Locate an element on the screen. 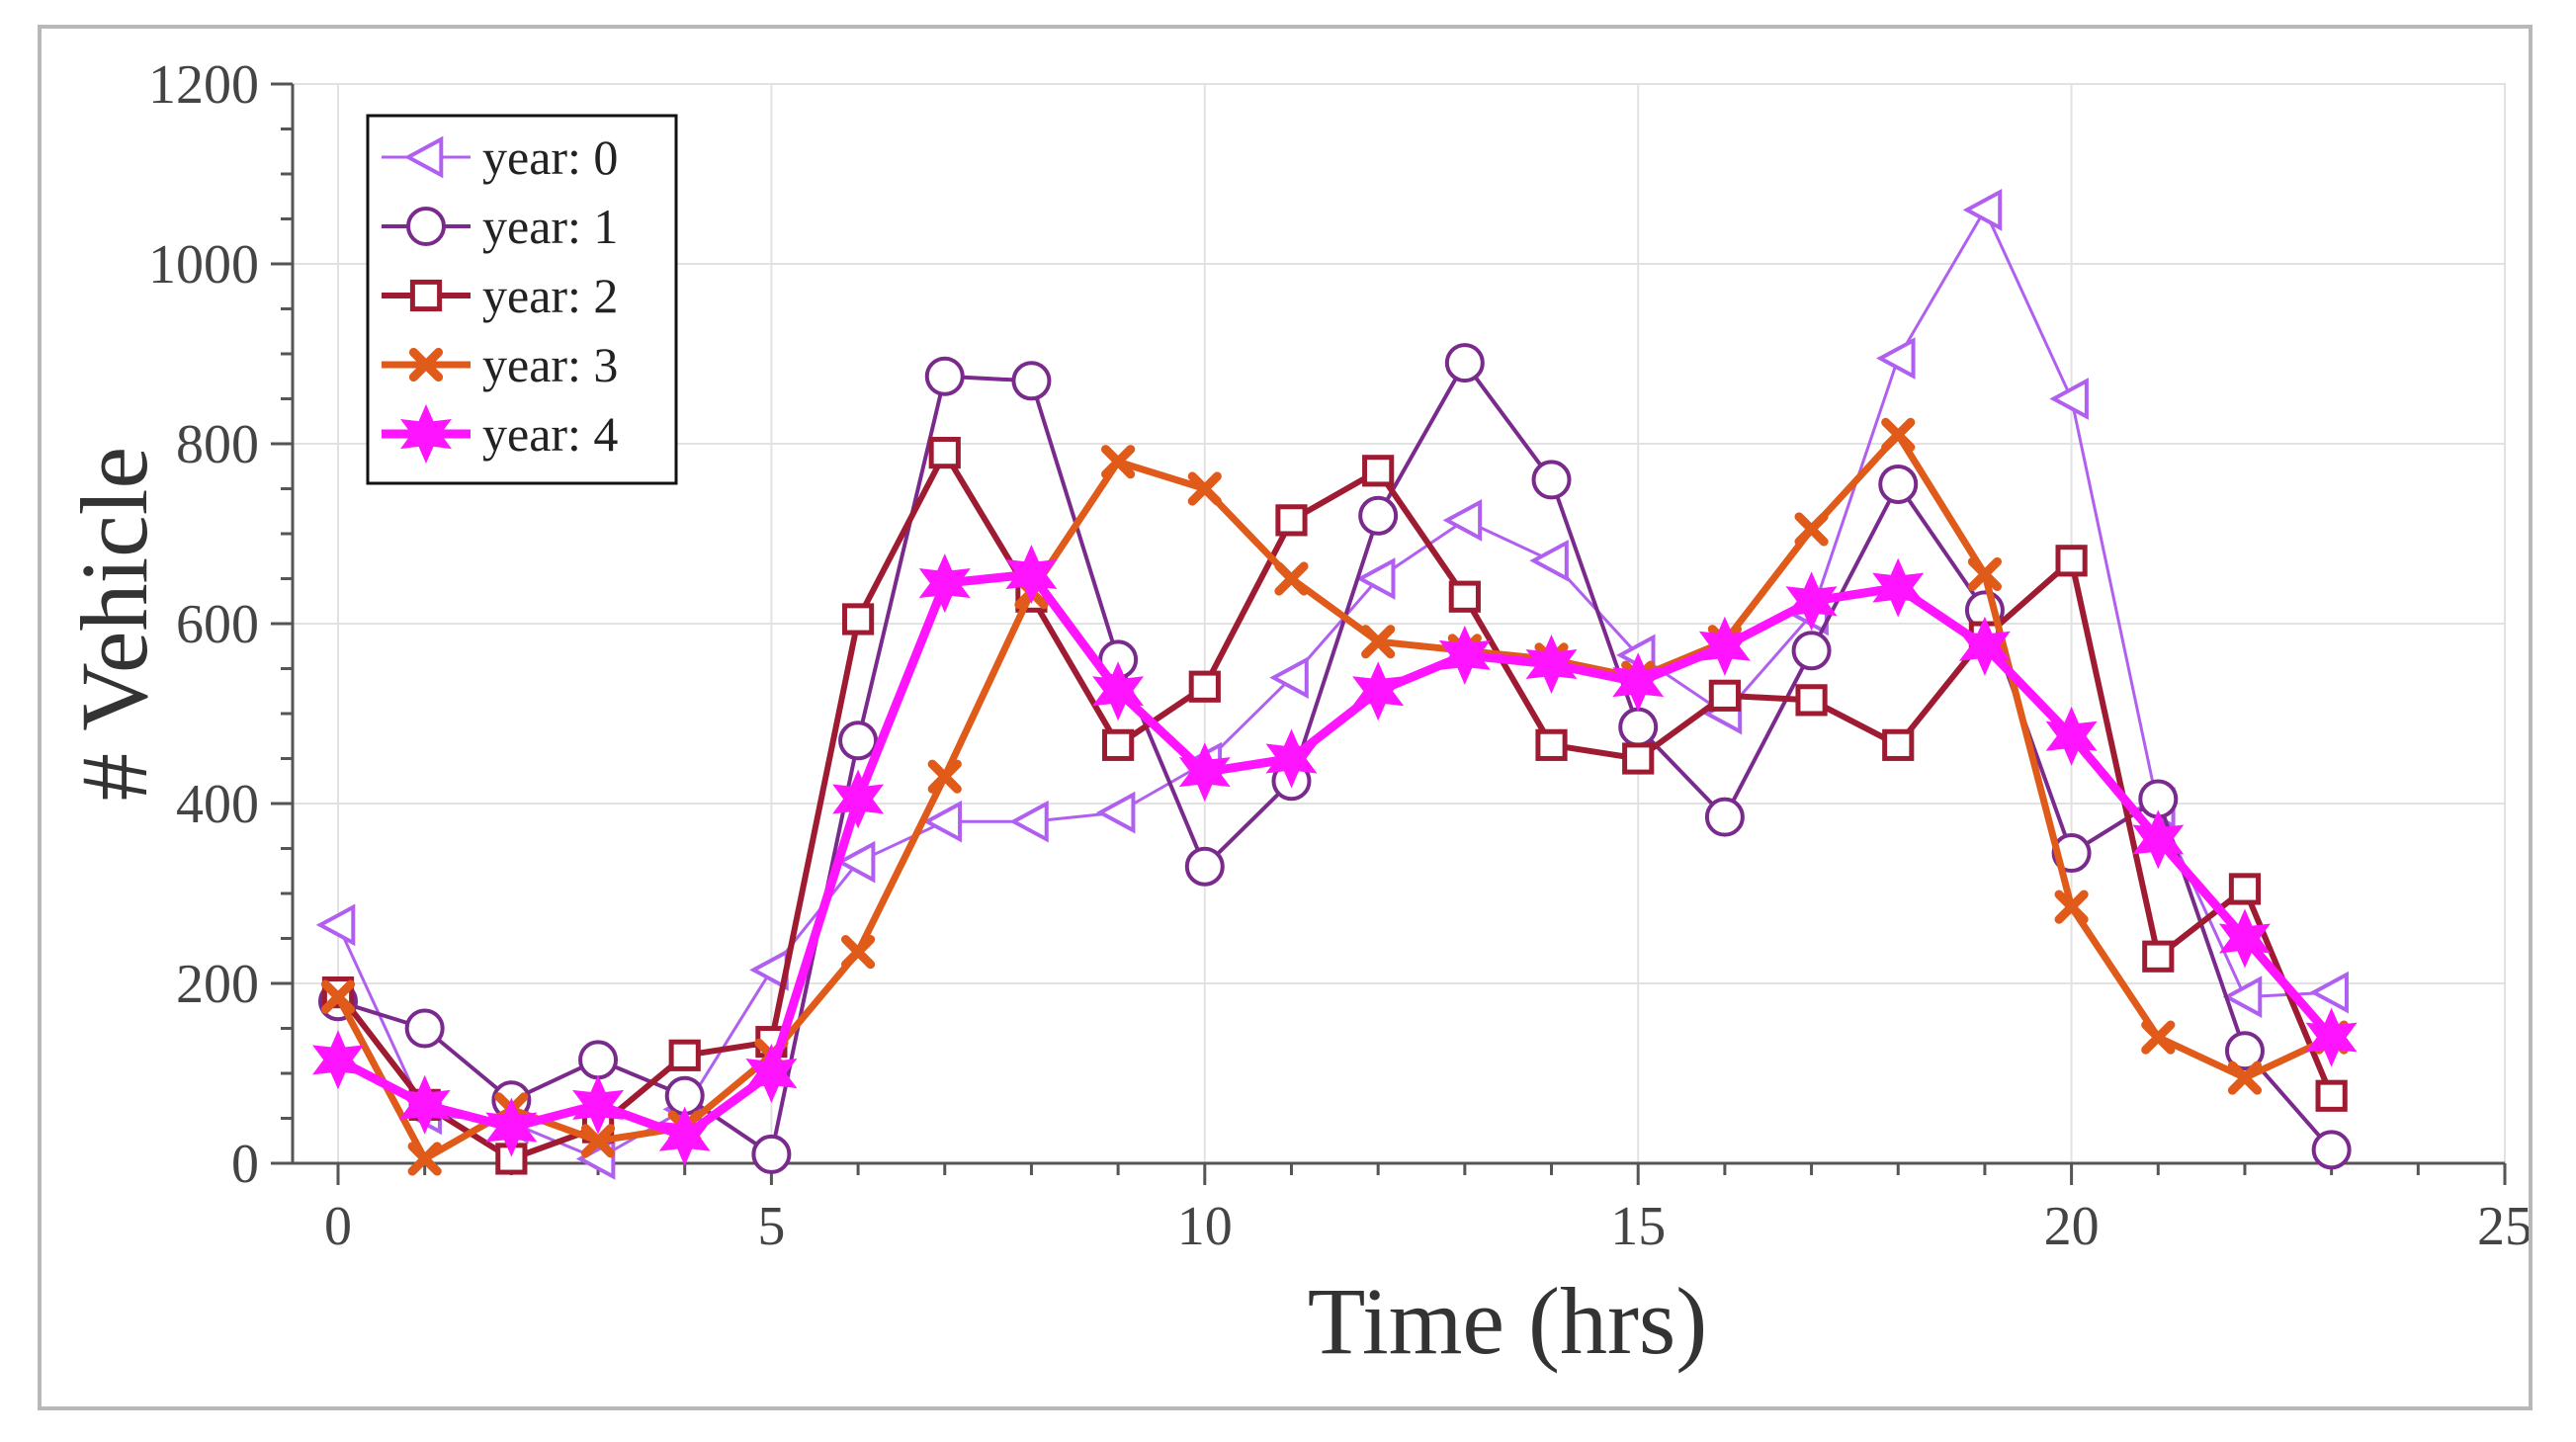 The width and height of the screenshot is (2576, 1442). y-tick-label: 400 is located at coordinates (217, 804).